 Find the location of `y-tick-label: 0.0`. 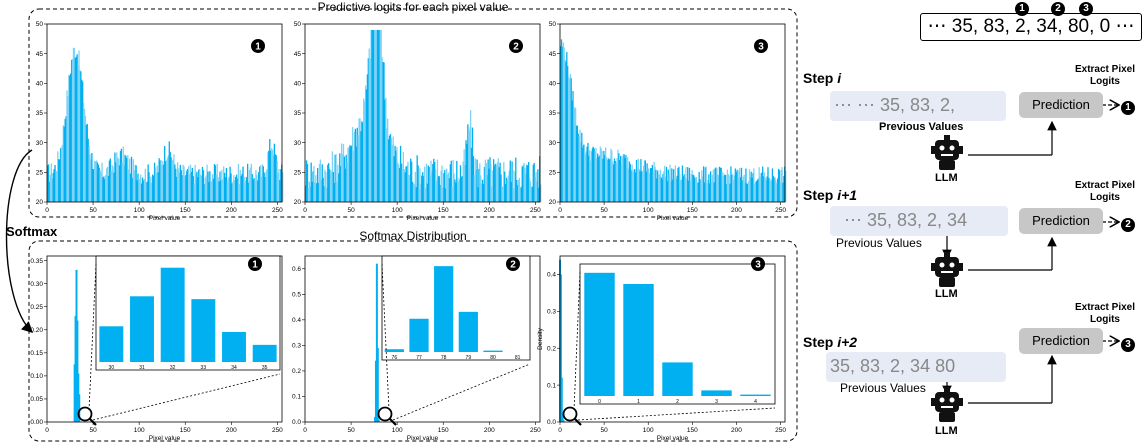

y-tick-label: 0.0 is located at coordinates (296, 422).